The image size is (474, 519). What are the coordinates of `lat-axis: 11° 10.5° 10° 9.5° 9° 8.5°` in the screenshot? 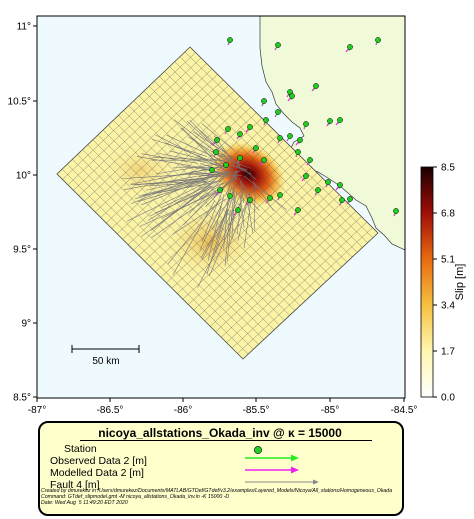 It's located at (22, 213).